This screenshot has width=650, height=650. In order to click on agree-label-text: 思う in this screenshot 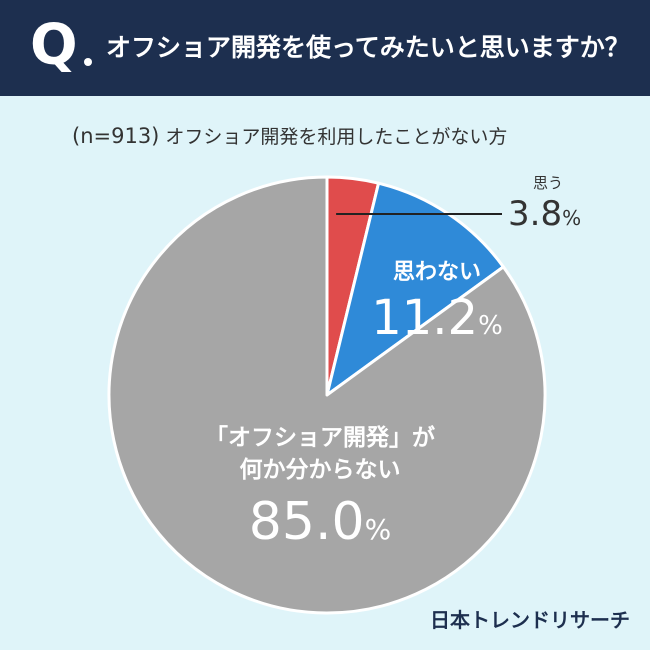, I will do `click(547, 183)`.